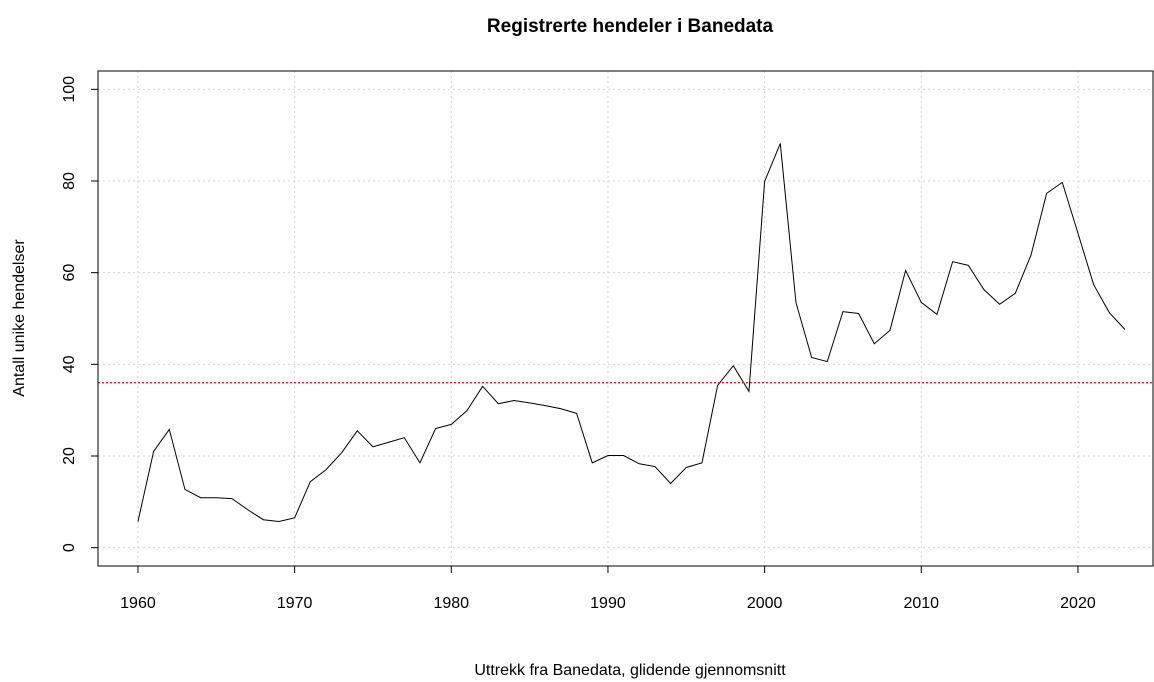 The width and height of the screenshot is (1154, 682). What do you see at coordinates (608, 603) in the screenshot?
I see `x-tick-label: 1990` at bounding box center [608, 603].